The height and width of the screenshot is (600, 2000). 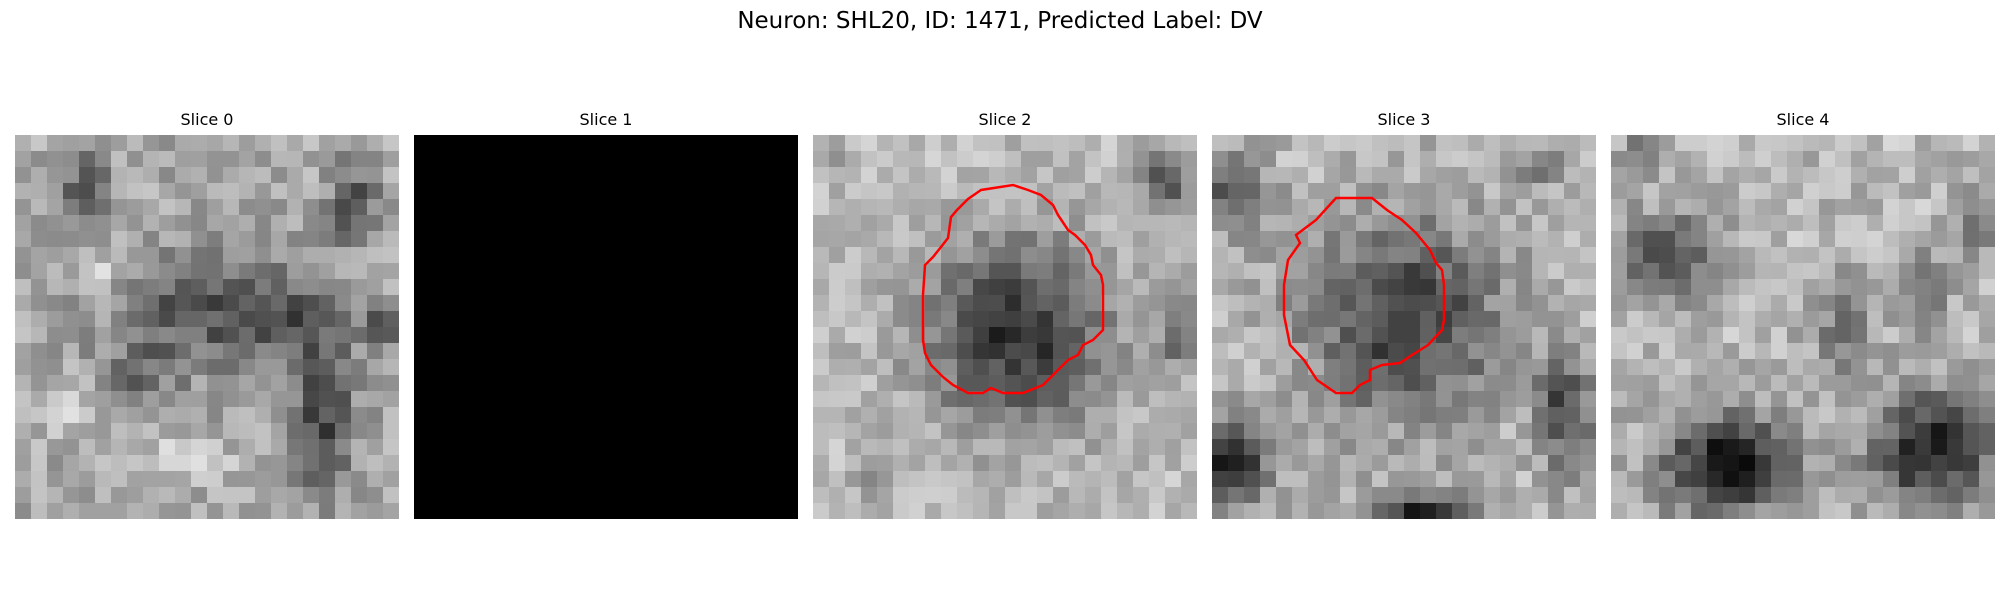 I want to click on slice-panel-4: Slice 4, so click(x=1803, y=313).